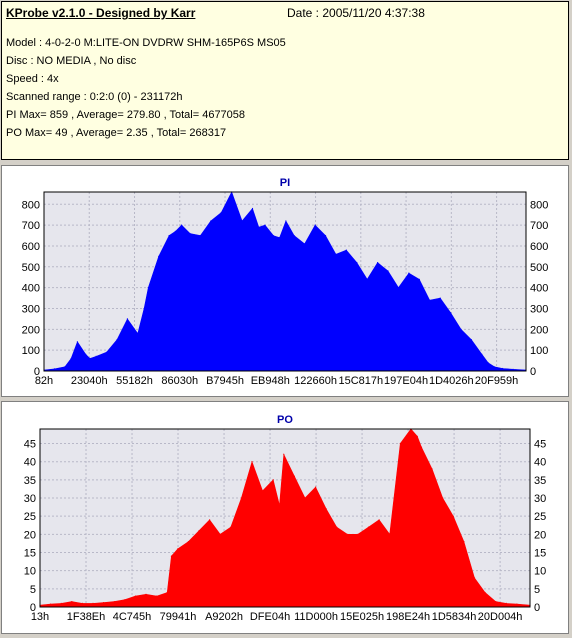 The image size is (572, 638). What do you see at coordinates (94, 97) in the screenshot?
I see `scanned-range-line: Scanned range : 0:2:0 (0) - 231172h` at bounding box center [94, 97].